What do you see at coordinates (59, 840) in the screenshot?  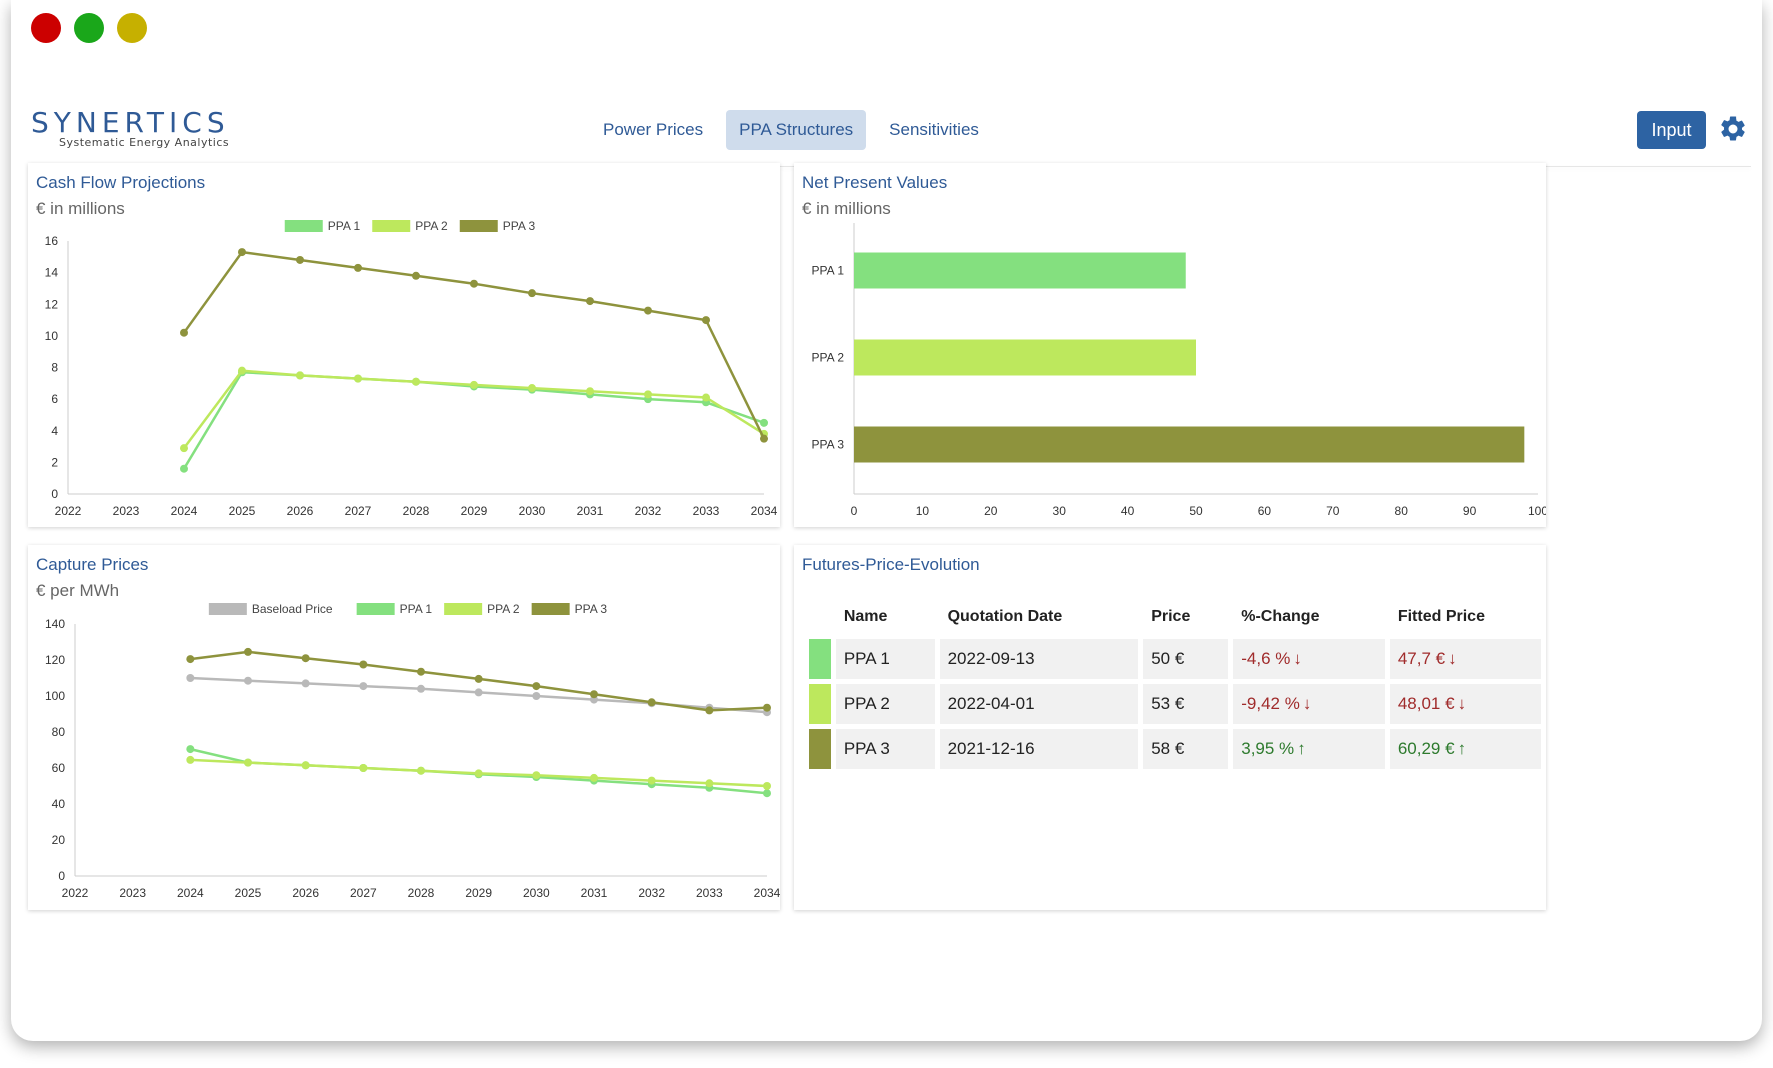 I see `y-tick-label: 20` at bounding box center [59, 840].